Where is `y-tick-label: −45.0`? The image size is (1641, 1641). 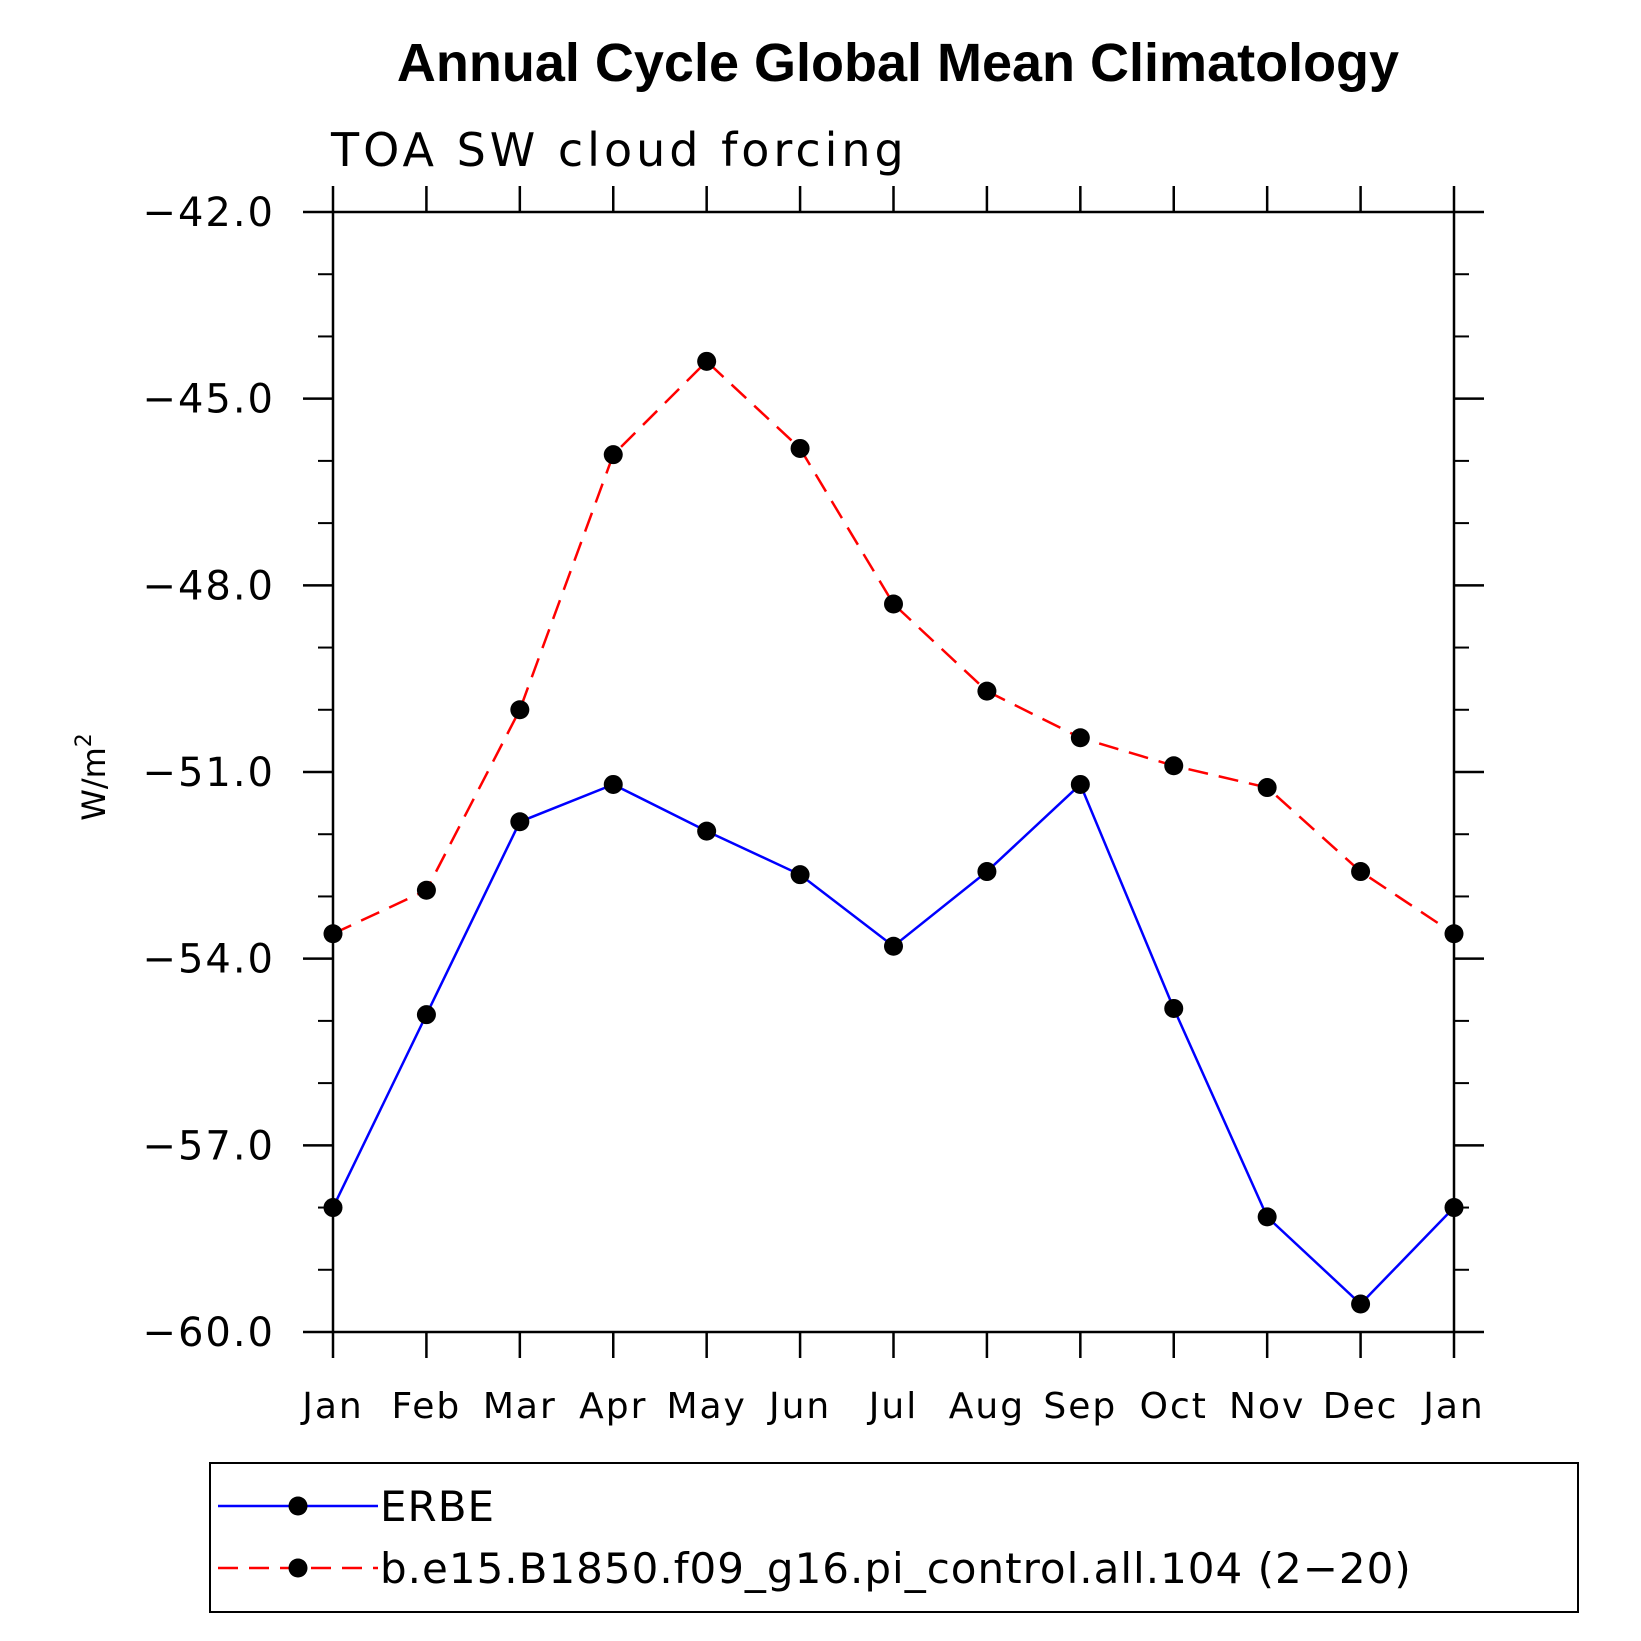
y-tick-label: −45.0 is located at coordinates (208, 400).